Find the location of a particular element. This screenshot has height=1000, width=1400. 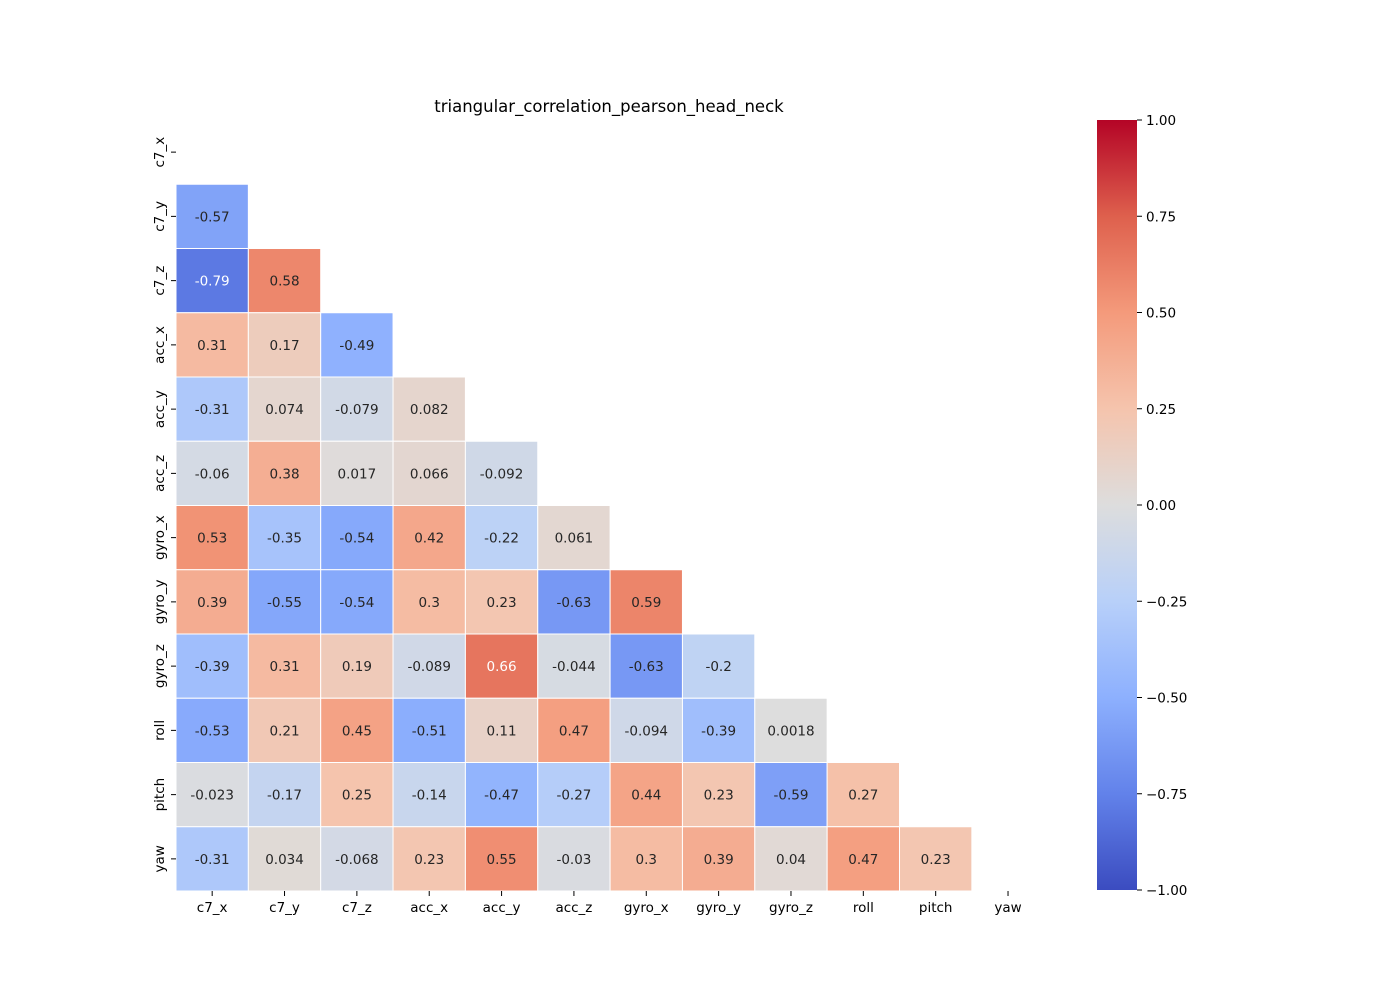

cell-value-label: -0.094 is located at coordinates (647, 731).